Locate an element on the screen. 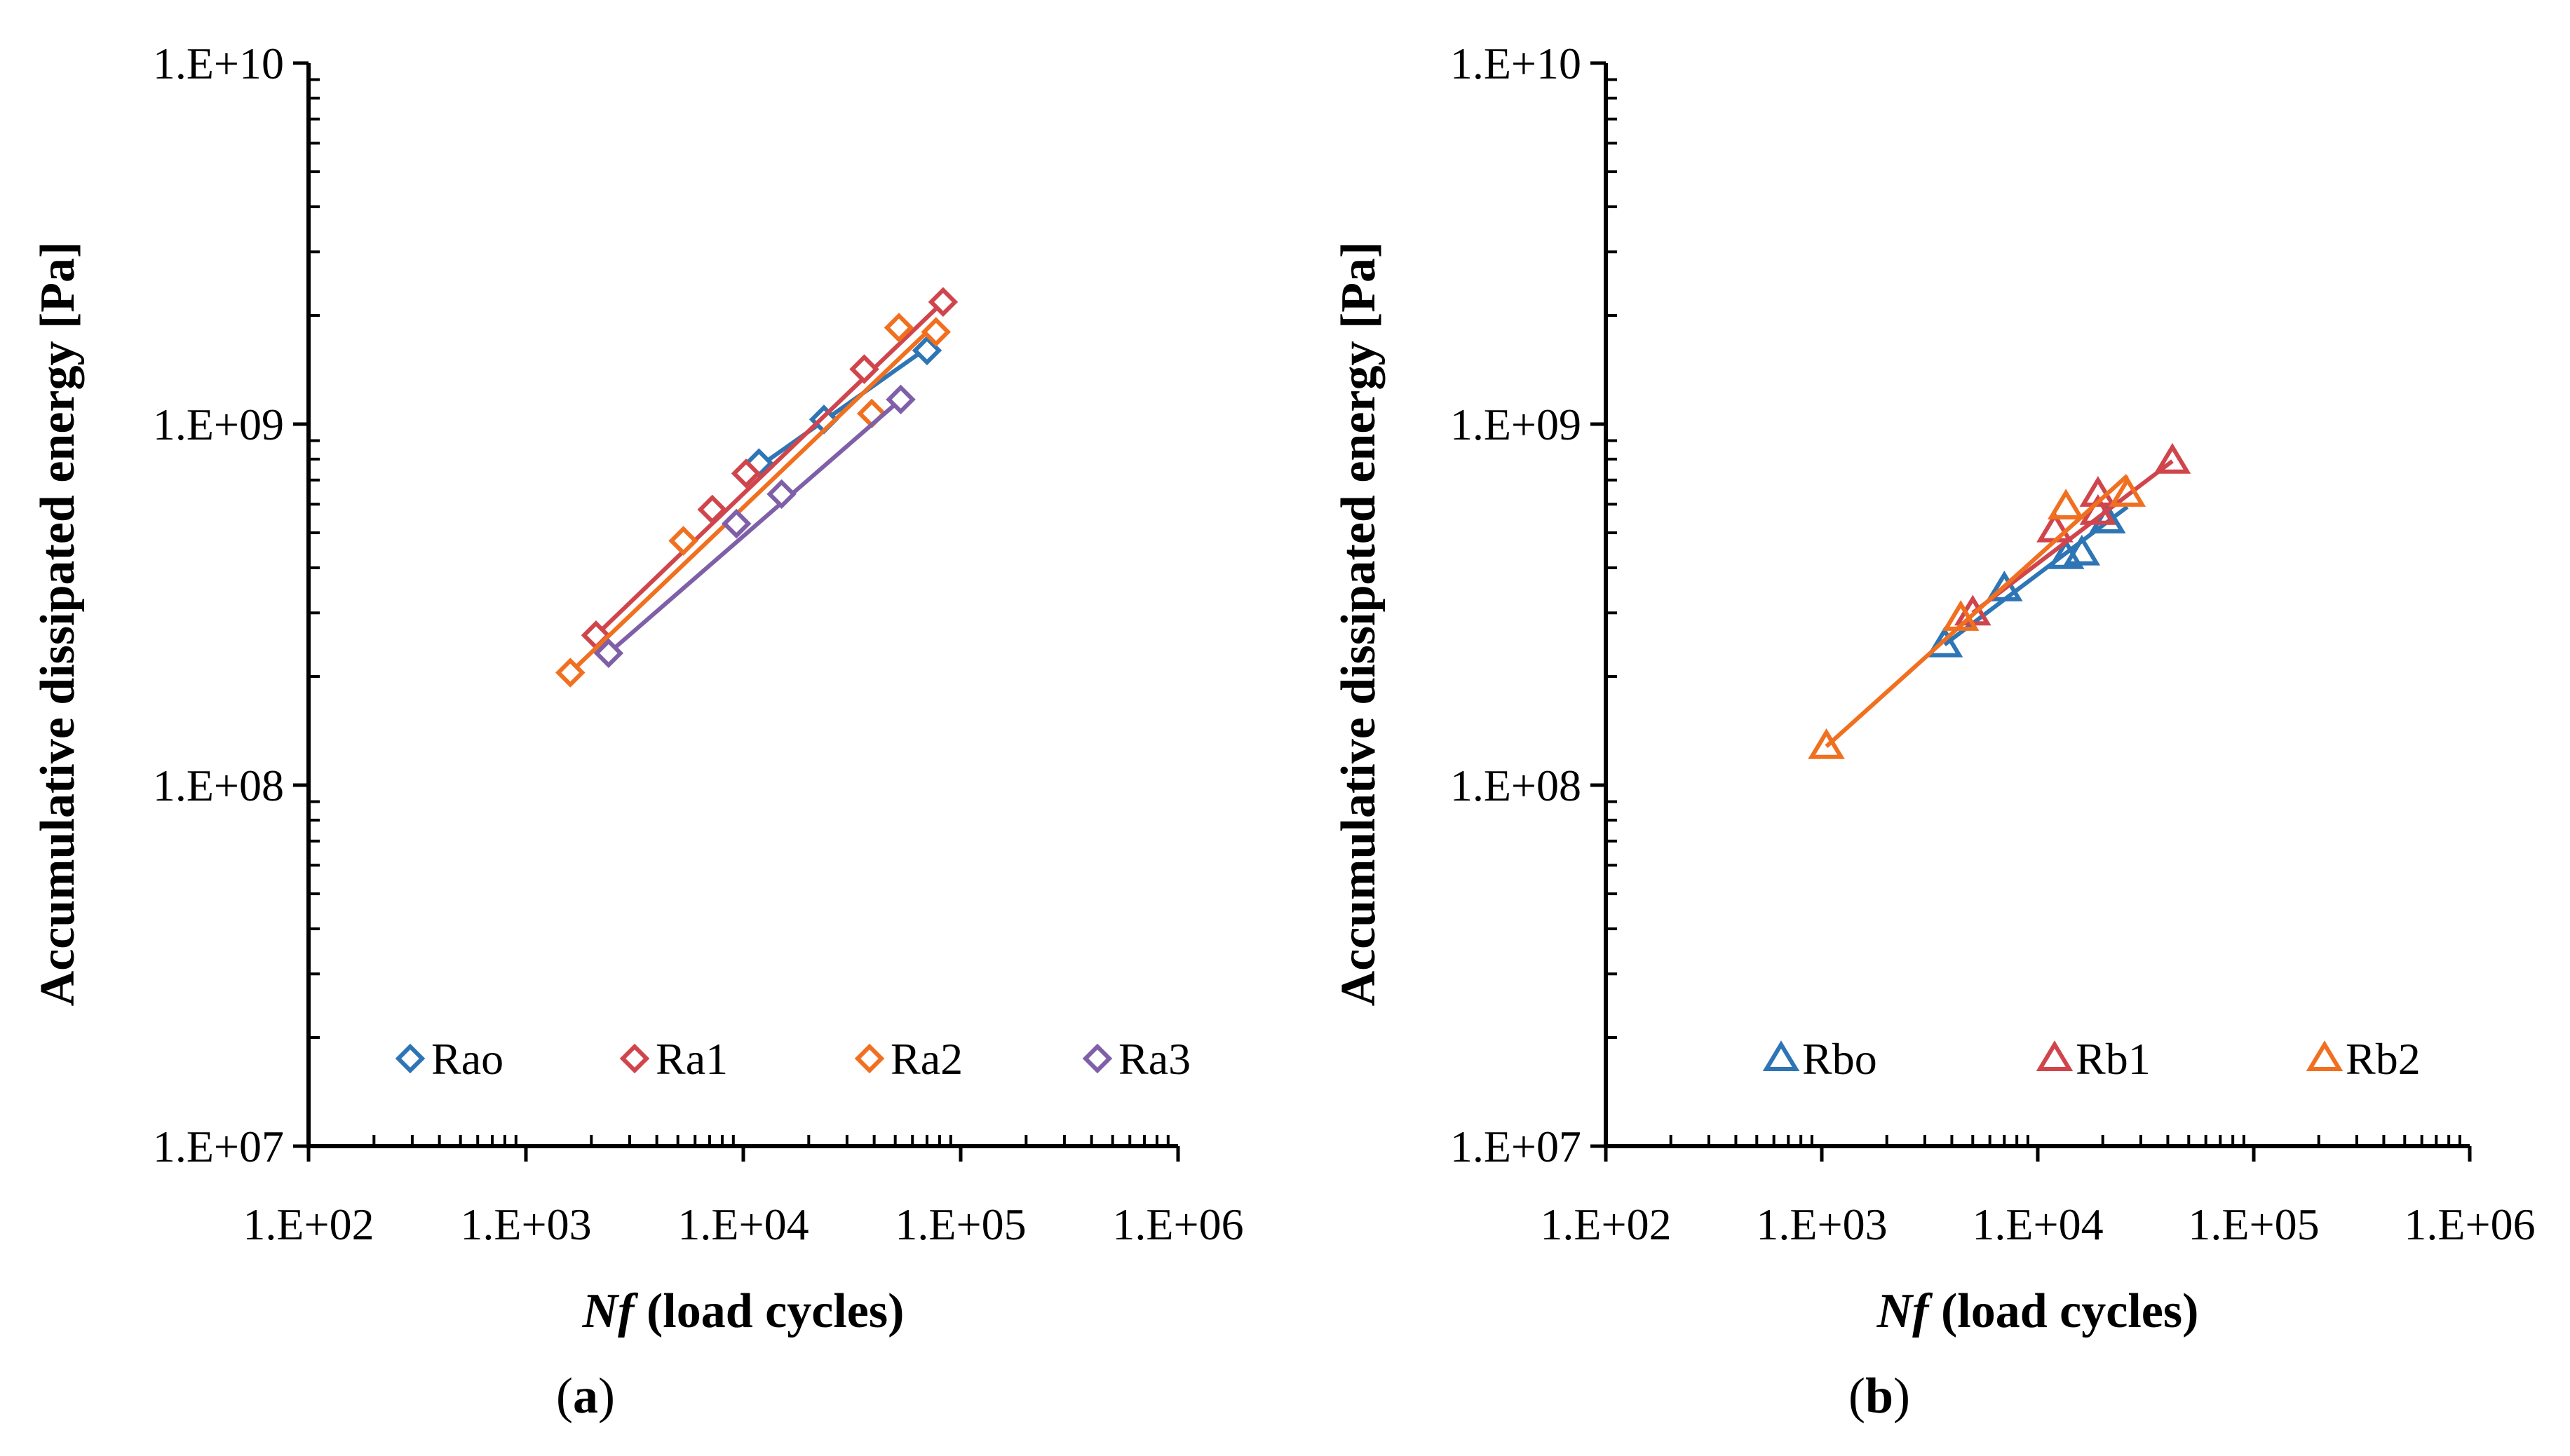 The image size is (2570, 1456). legend-marker-ra1 is located at coordinates (634, 1058).